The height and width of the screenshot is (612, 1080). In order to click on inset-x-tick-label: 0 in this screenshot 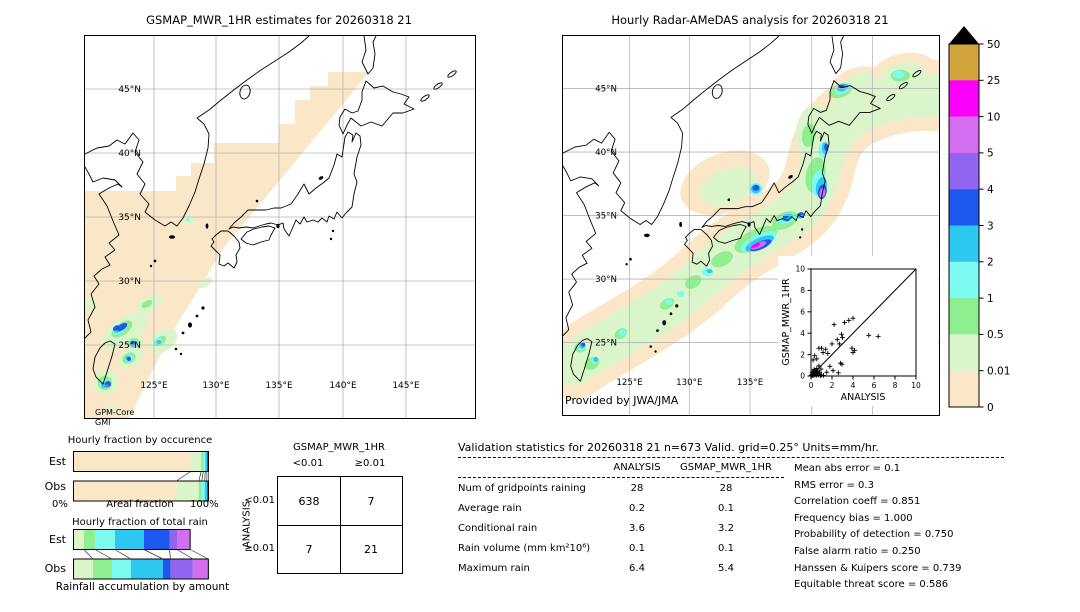, I will do `click(811, 385)`.